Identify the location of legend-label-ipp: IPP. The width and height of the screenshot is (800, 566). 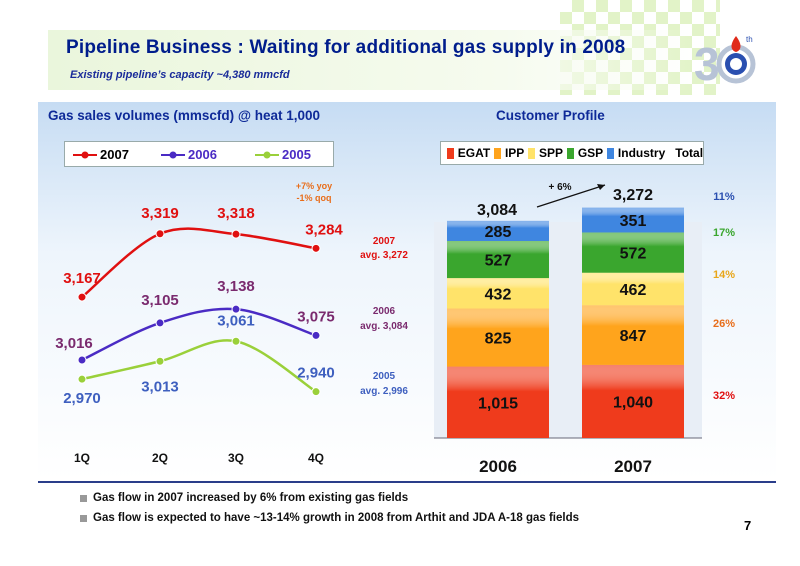
(514, 153).